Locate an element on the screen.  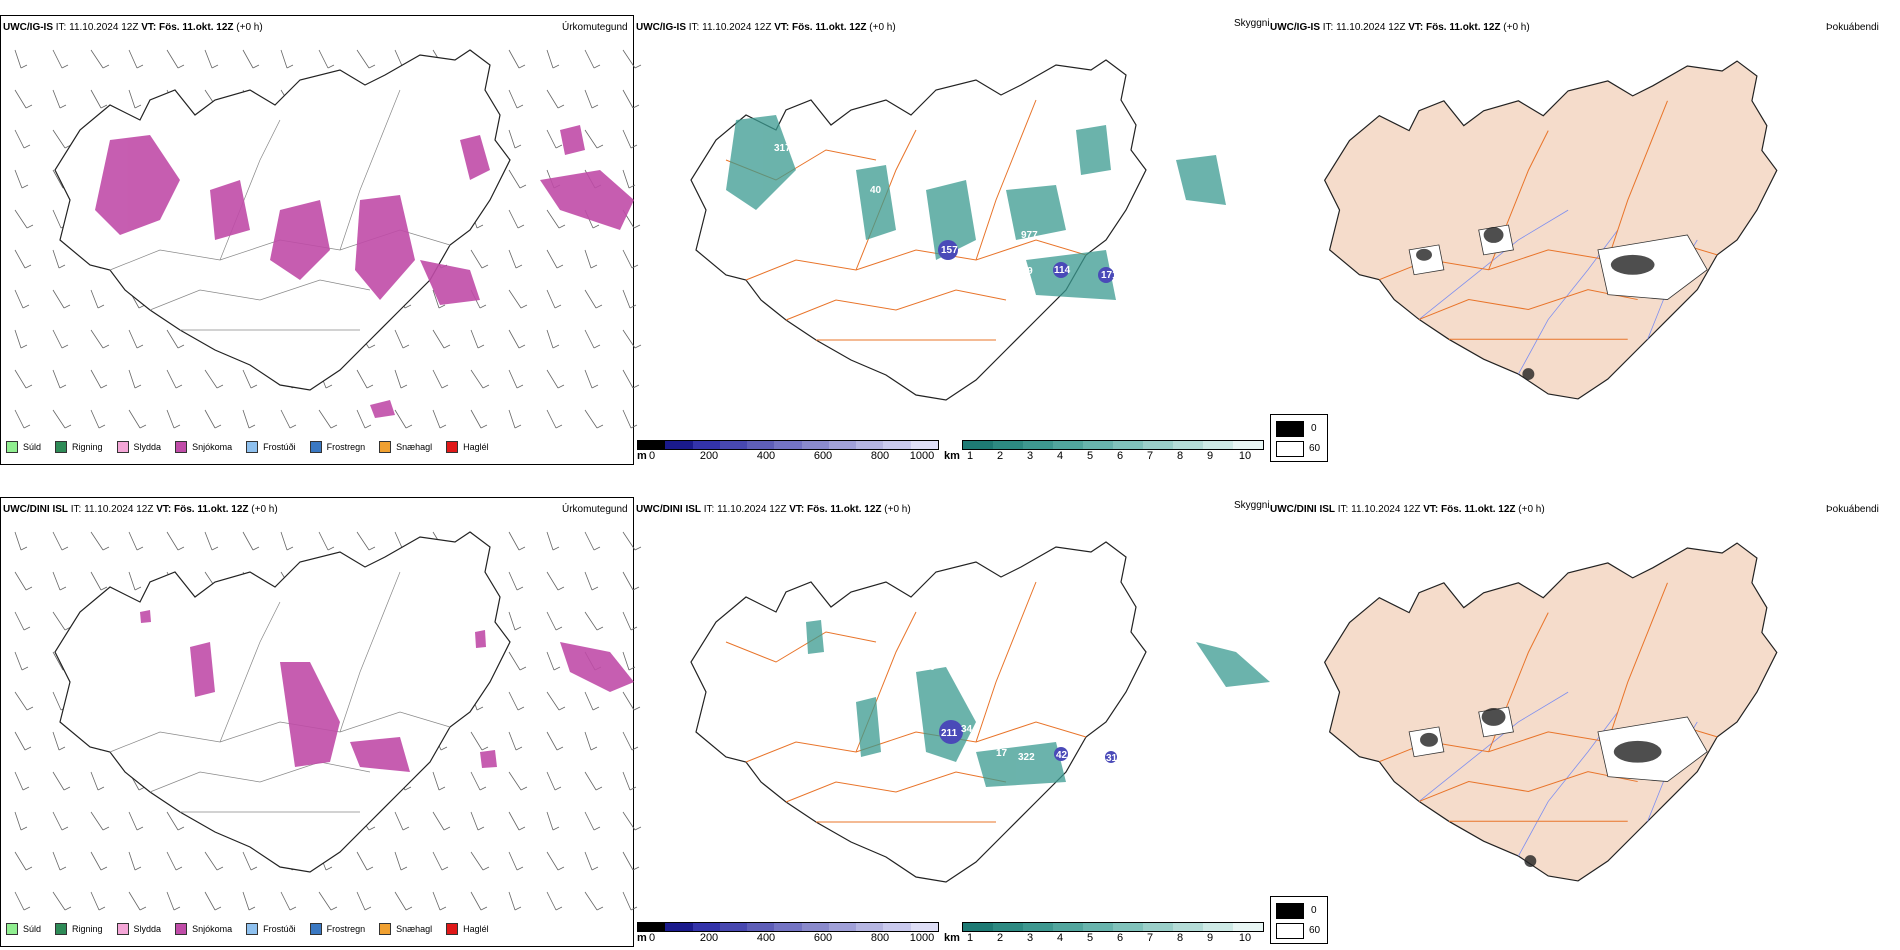
legend-item: Slydda is located at coordinates (139, 929).